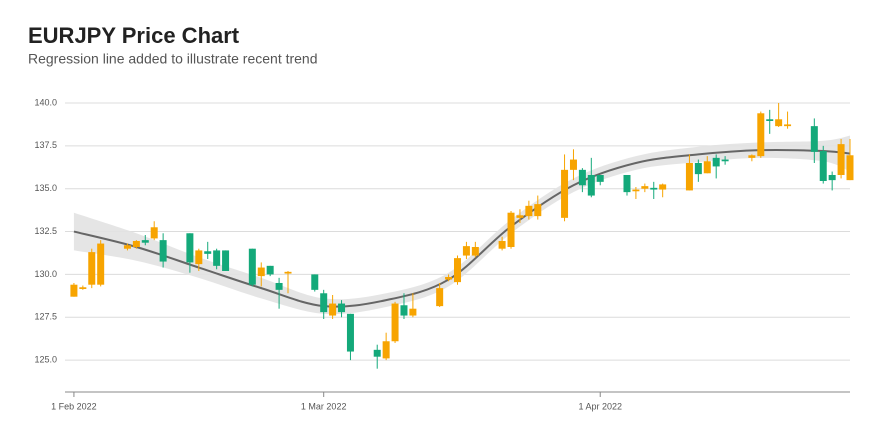 The width and height of the screenshot is (880, 440). Describe the element at coordinates (134, 35) in the screenshot. I see `chart-title: EURJPY Price Chart` at that location.